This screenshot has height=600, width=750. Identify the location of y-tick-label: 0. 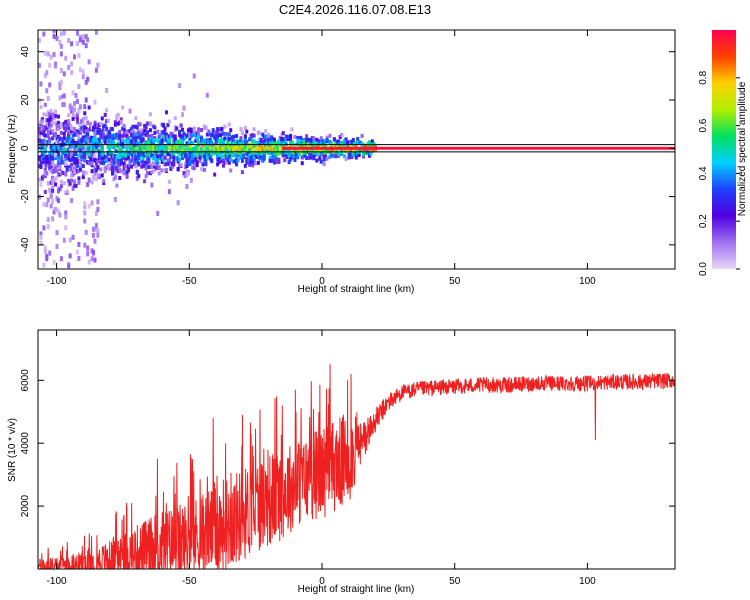
(25, 148).